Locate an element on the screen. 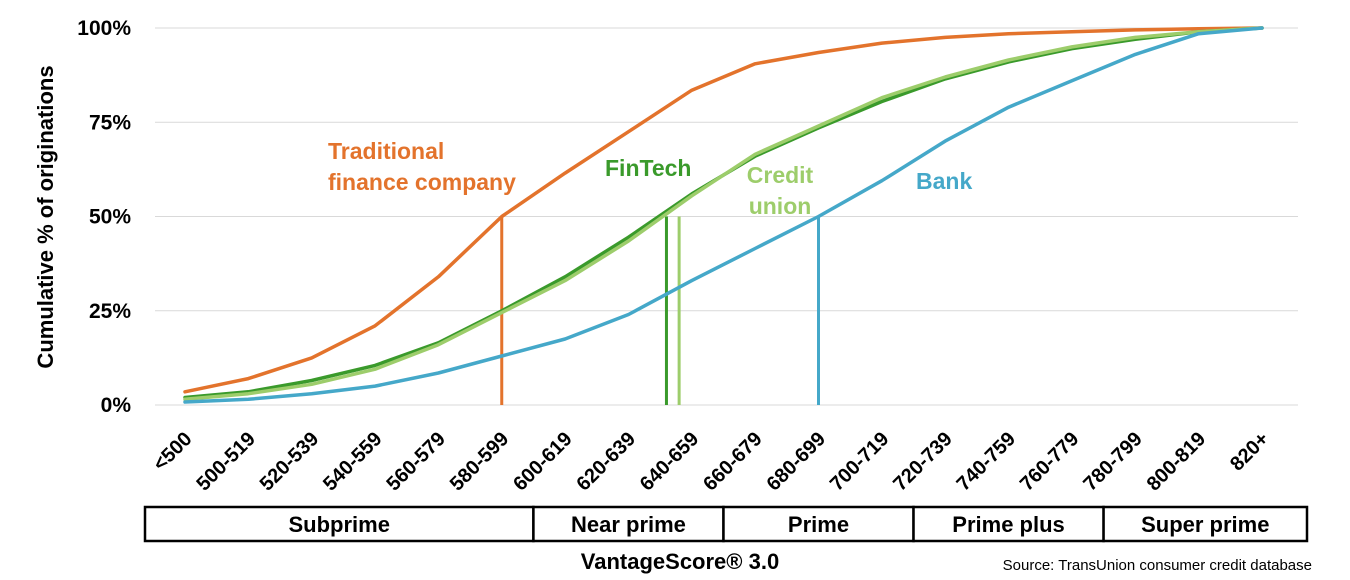 This screenshot has width=1350, height=580. series-label-traditional-finance-company: Traditional finance company is located at coordinates (422, 166).